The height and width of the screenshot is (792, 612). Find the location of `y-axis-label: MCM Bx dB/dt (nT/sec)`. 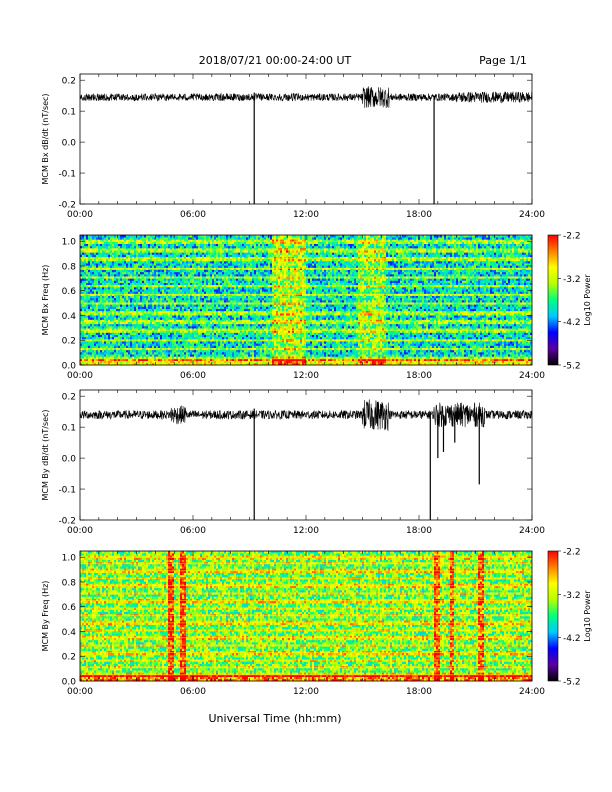

y-axis-label: MCM Bx dB/dt (nT/sec) is located at coordinates (45, 138).